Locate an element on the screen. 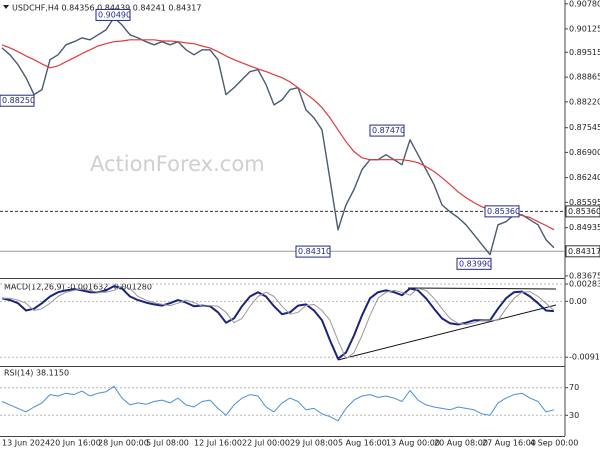 The height and width of the screenshot is (450, 600). y-tick-label: 0.90780 is located at coordinates (584, 4).